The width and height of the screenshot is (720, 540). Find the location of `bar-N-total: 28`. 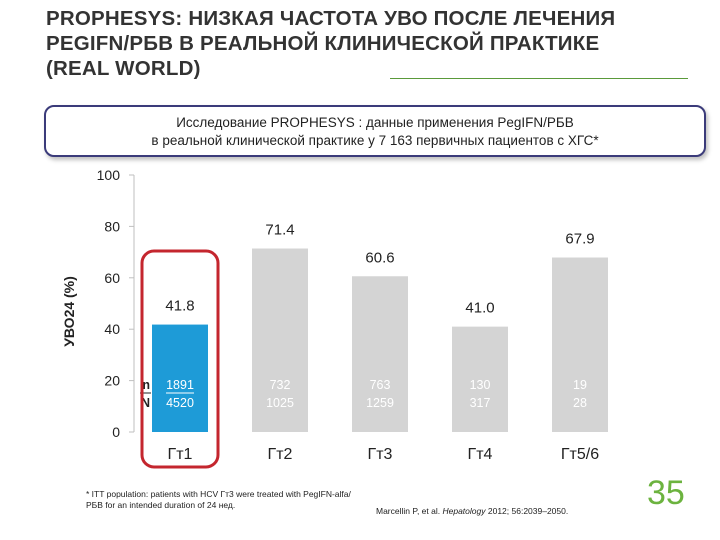

bar-N-total: 28 is located at coordinates (580, 403).